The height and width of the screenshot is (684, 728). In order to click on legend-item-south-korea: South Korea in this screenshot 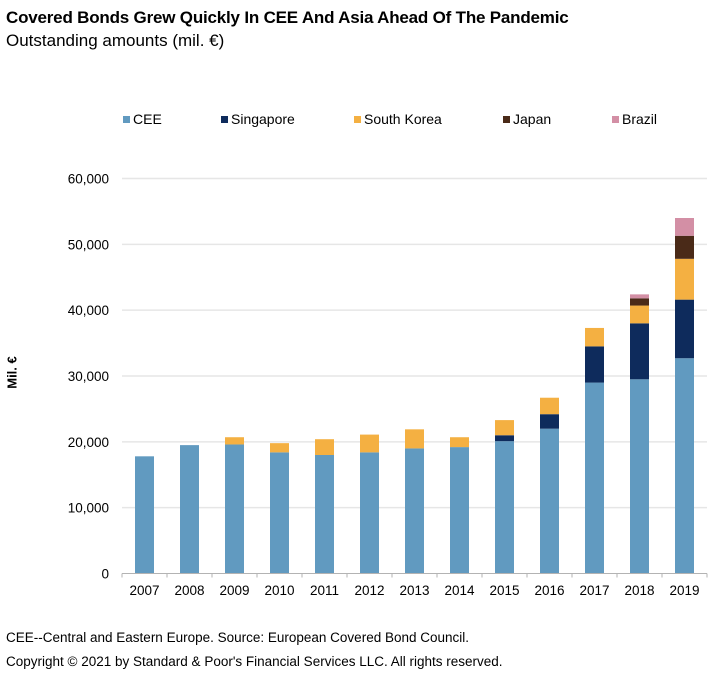, I will do `click(398, 119)`.